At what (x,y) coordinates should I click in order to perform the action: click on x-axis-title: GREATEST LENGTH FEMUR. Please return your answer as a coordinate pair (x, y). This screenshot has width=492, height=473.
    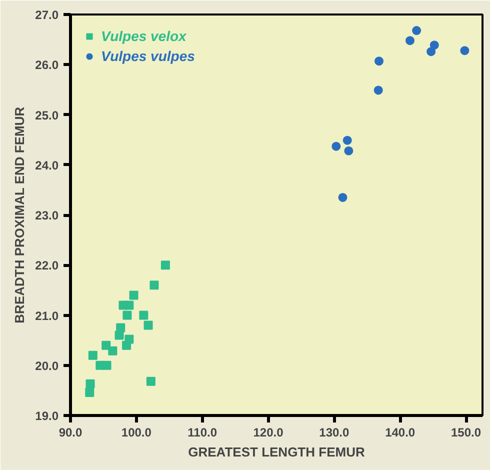
    Looking at the image, I should click on (277, 452).